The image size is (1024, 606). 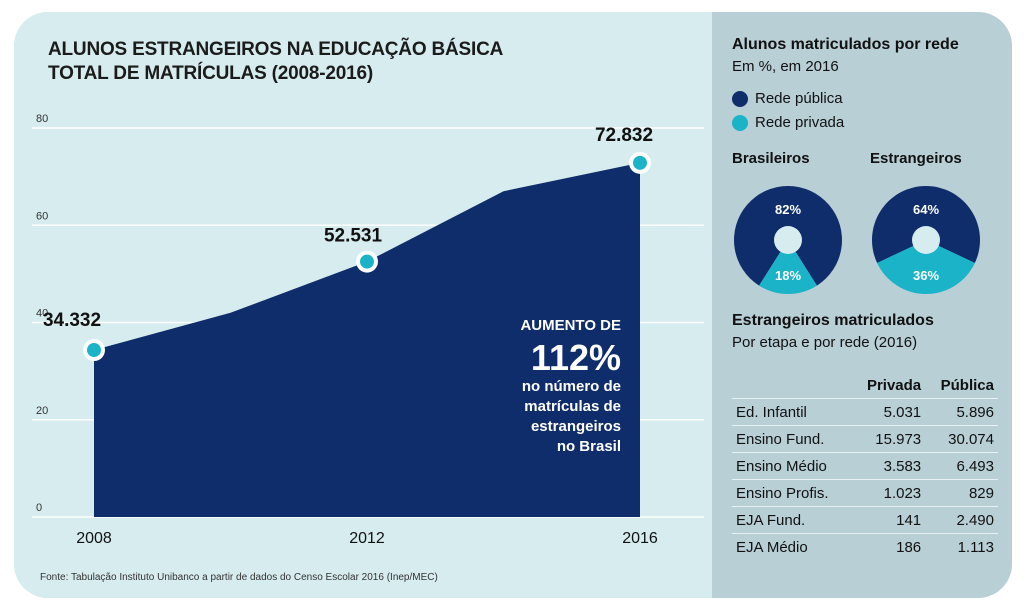 What do you see at coordinates (576, 357) in the screenshot?
I see `annotation-big: 112%` at bounding box center [576, 357].